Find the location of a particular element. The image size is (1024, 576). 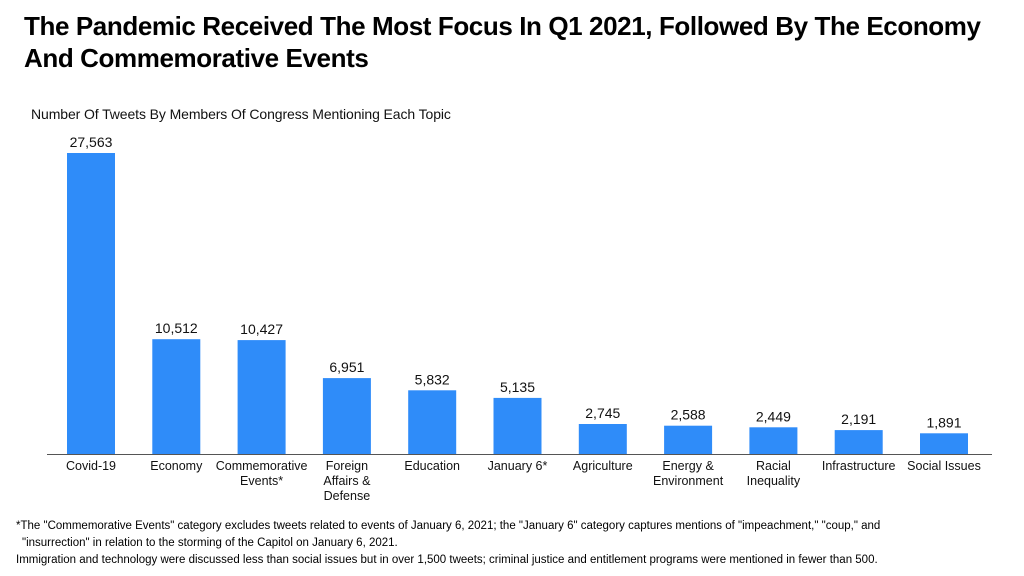

category-label-2: Economy is located at coordinates (176, 466).